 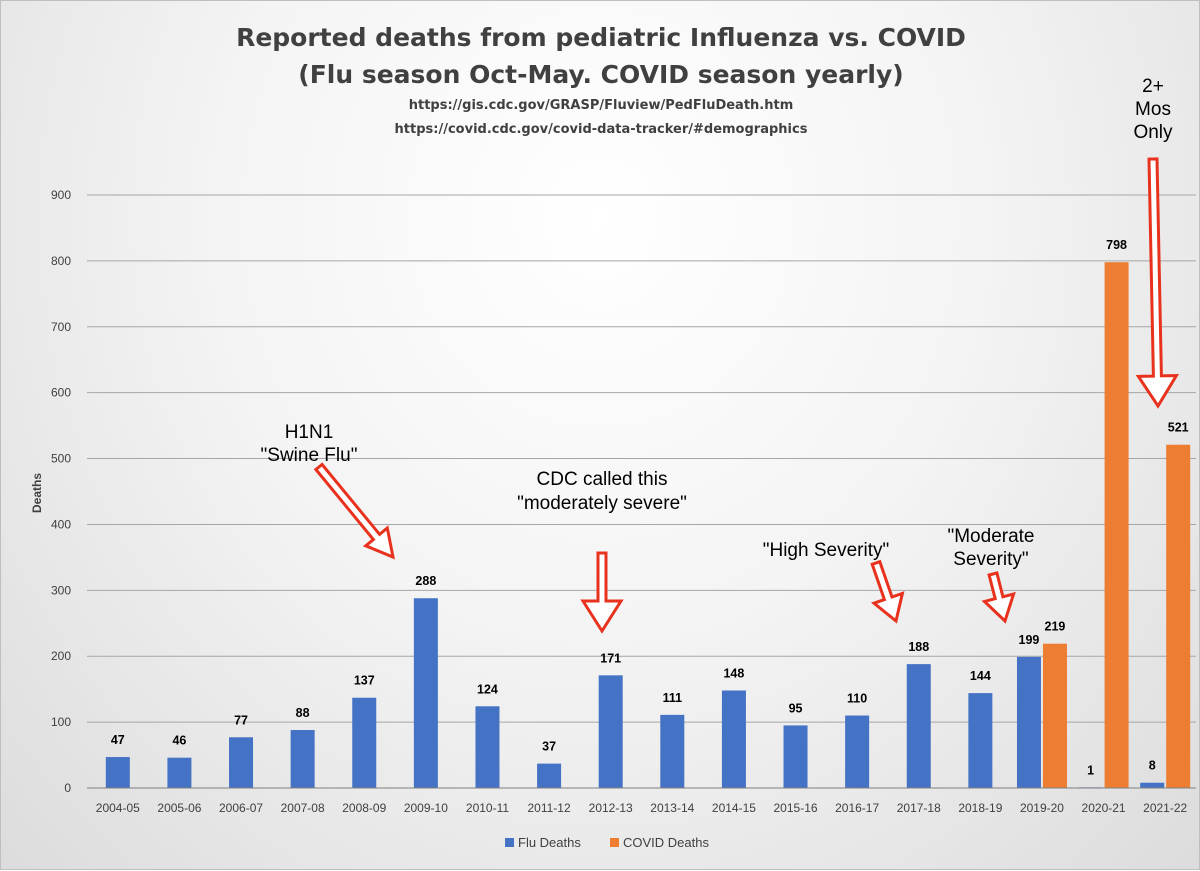 What do you see at coordinates (61, 491) in the screenshot?
I see `y-axis-ticks: 0 100 200 300 400 500 600 700 800 900` at bounding box center [61, 491].